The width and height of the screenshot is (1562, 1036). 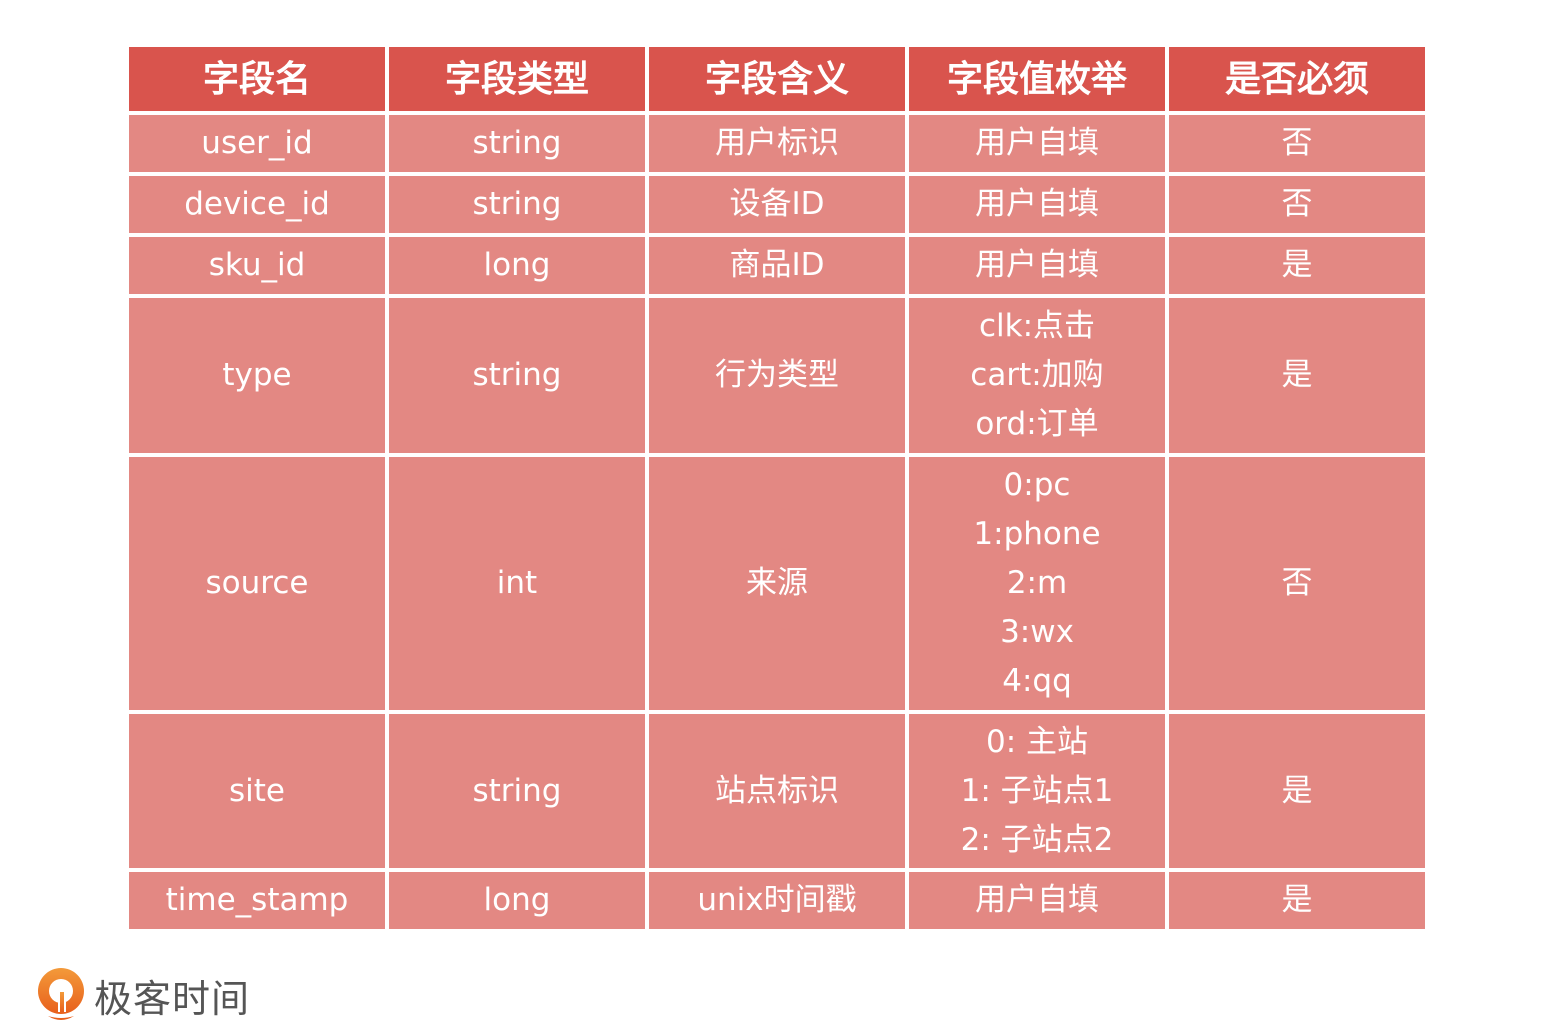 What do you see at coordinates (1037, 632) in the screenshot?
I see `value-line: 3:wx` at bounding box center [1037, 632].